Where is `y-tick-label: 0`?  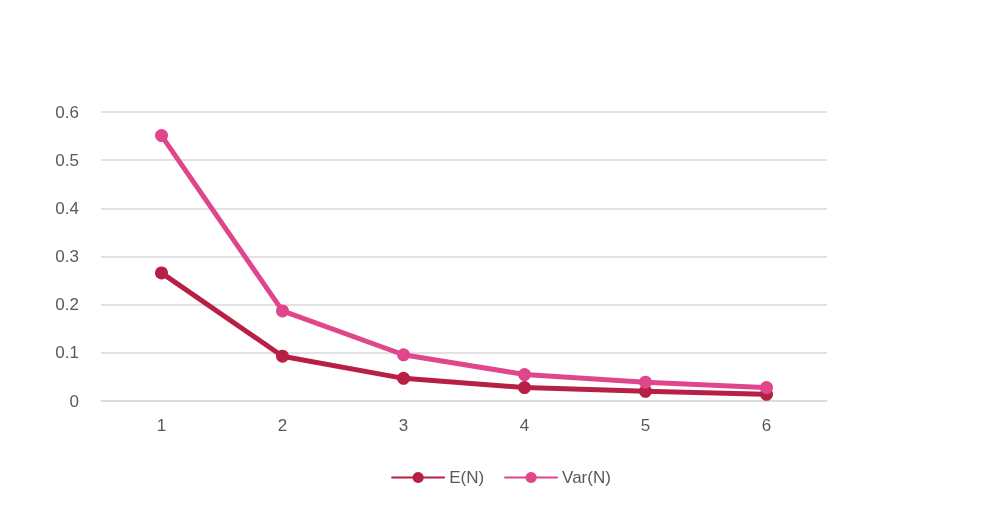
y-tick-label: 0 is located at coordinates (74, 401).